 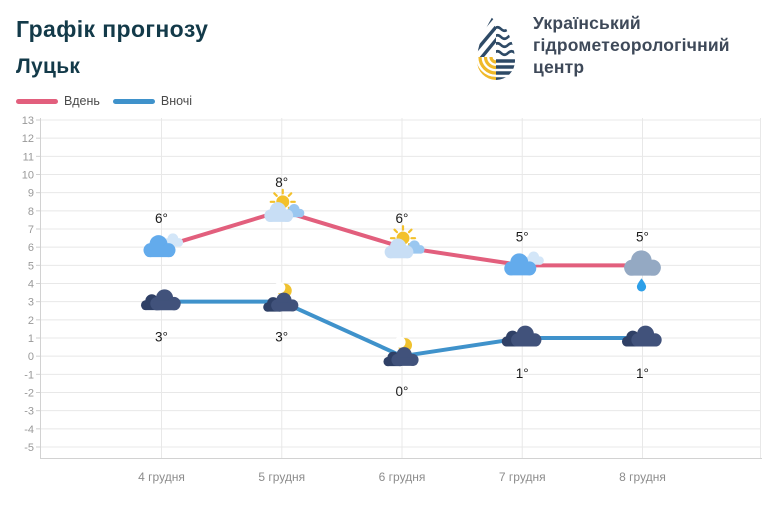 I want to click on legend-label-day: Вдень, so click(x=82, y=101).